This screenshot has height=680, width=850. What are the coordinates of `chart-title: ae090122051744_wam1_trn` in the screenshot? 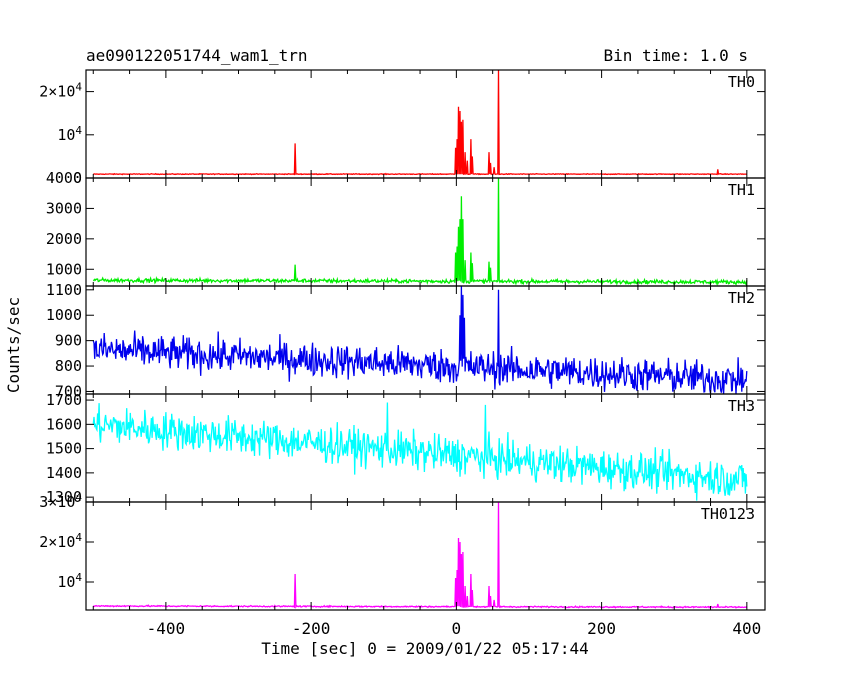 It's located at (197, 55).